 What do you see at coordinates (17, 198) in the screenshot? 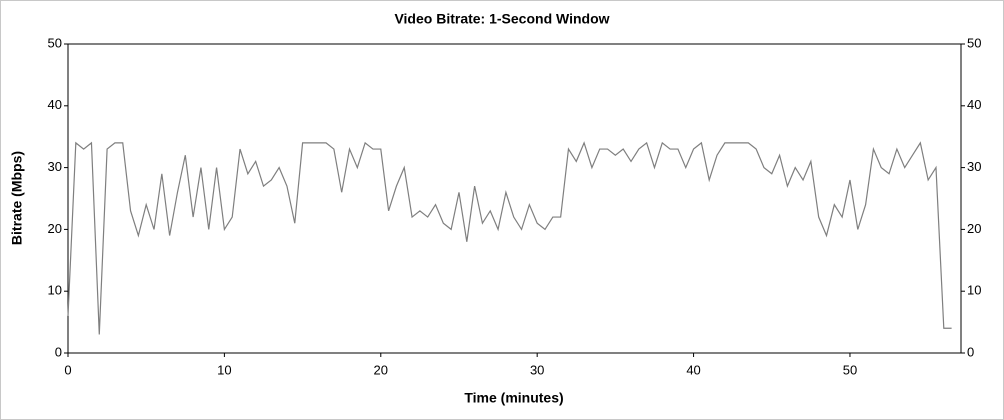
I see `y-axis-label: Bitrate (Mbps)` at bounding box center [17, 198].